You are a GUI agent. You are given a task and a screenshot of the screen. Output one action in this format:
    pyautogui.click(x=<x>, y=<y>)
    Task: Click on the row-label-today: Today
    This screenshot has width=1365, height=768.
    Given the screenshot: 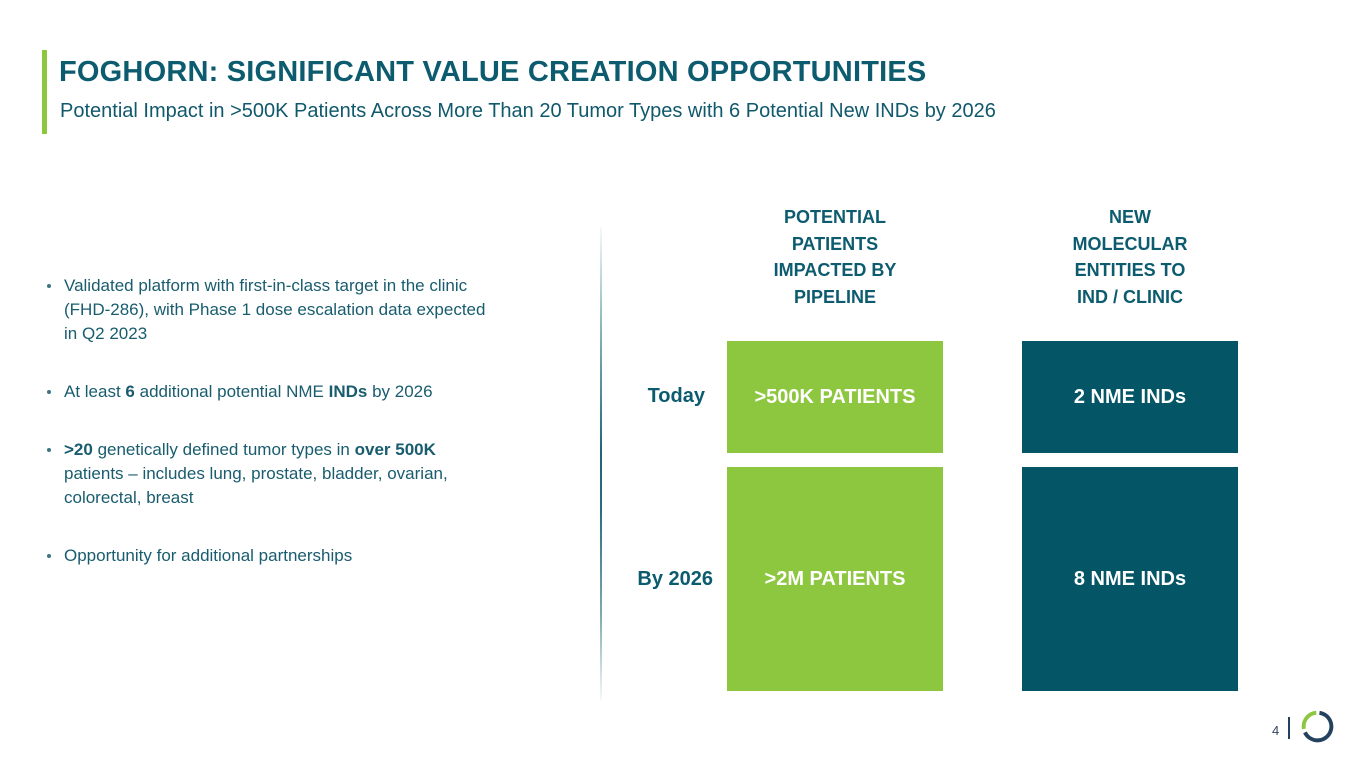 What is the action you would take?
    pyautogui.click(x=676, y=396)
    